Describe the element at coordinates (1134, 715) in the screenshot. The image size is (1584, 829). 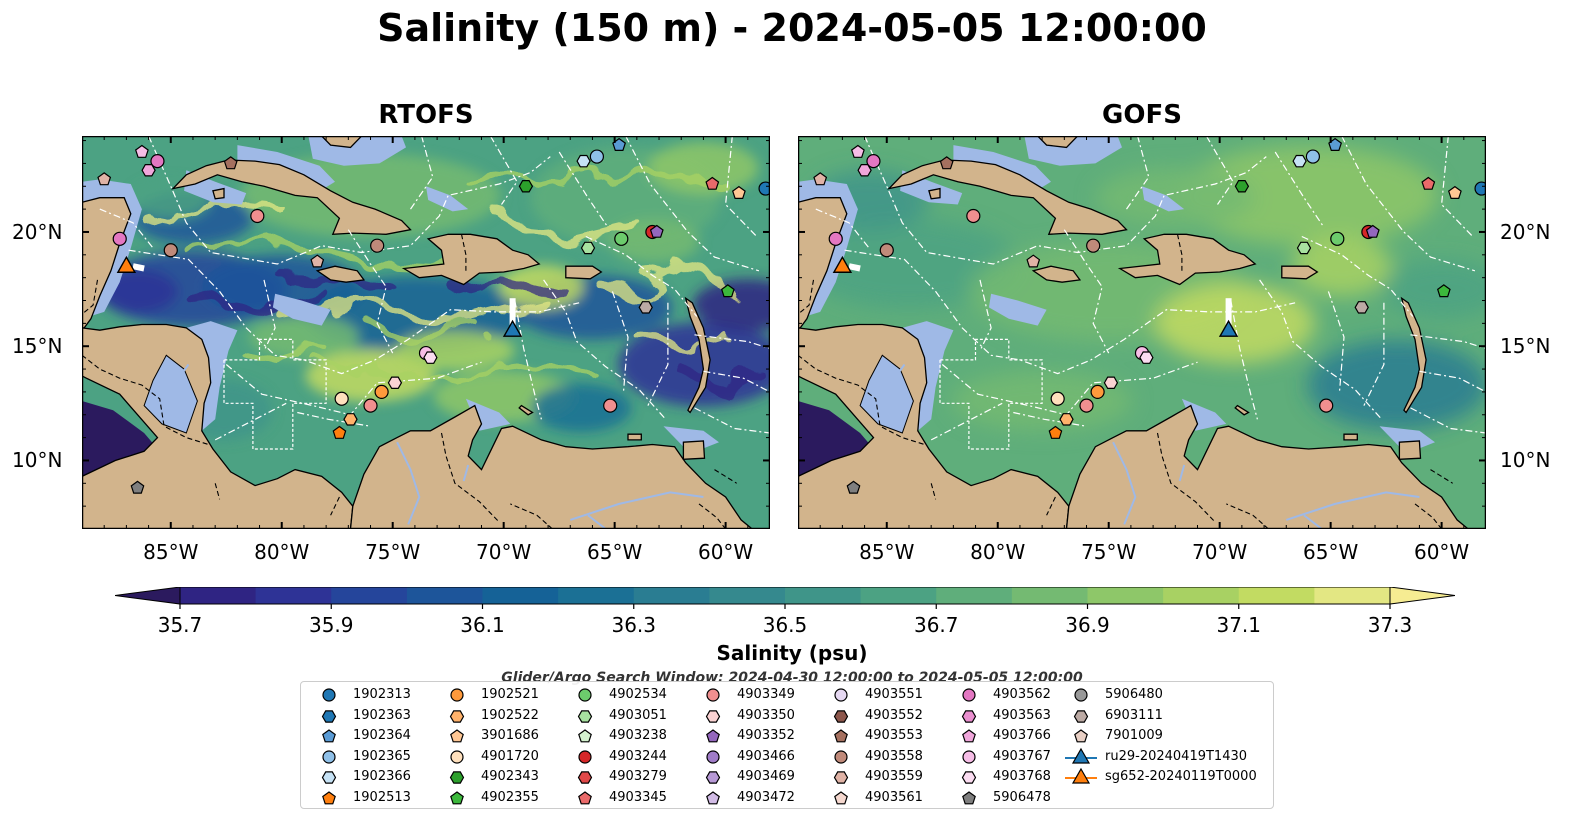
I see `legend-label: 6903111` at that location.